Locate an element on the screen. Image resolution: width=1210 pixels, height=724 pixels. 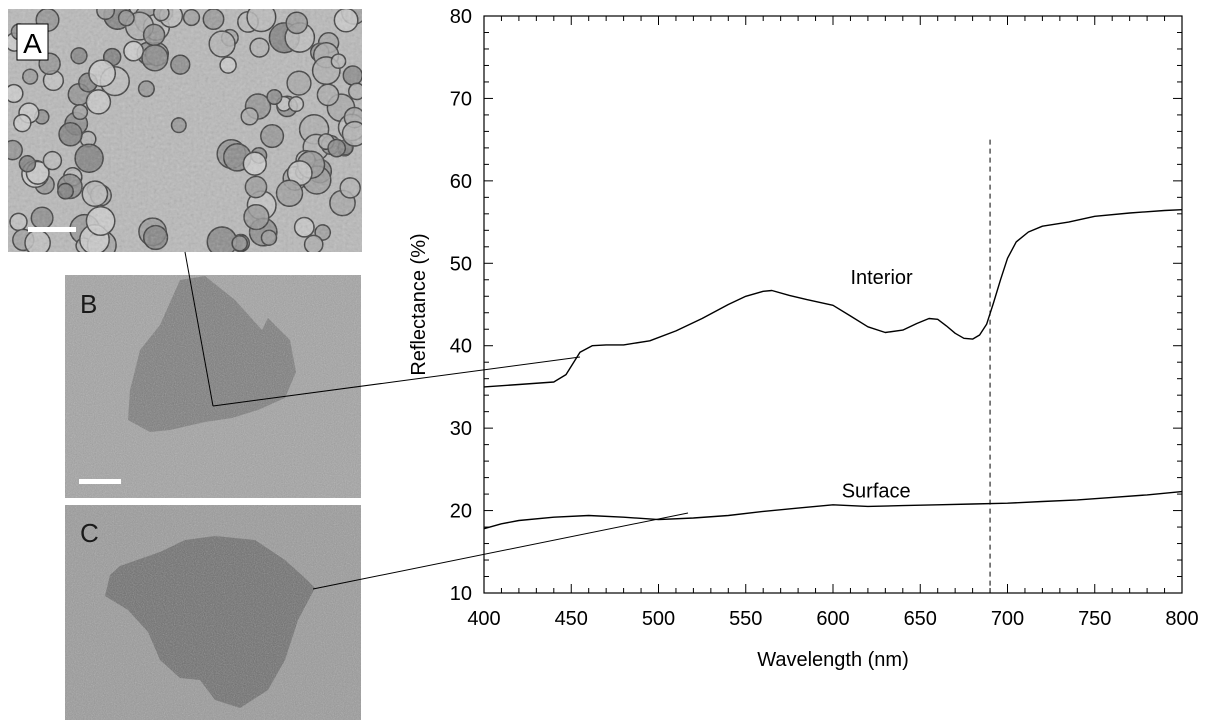
x-axis-label: Wavelength (nm) is located at coordinates (833, 660).